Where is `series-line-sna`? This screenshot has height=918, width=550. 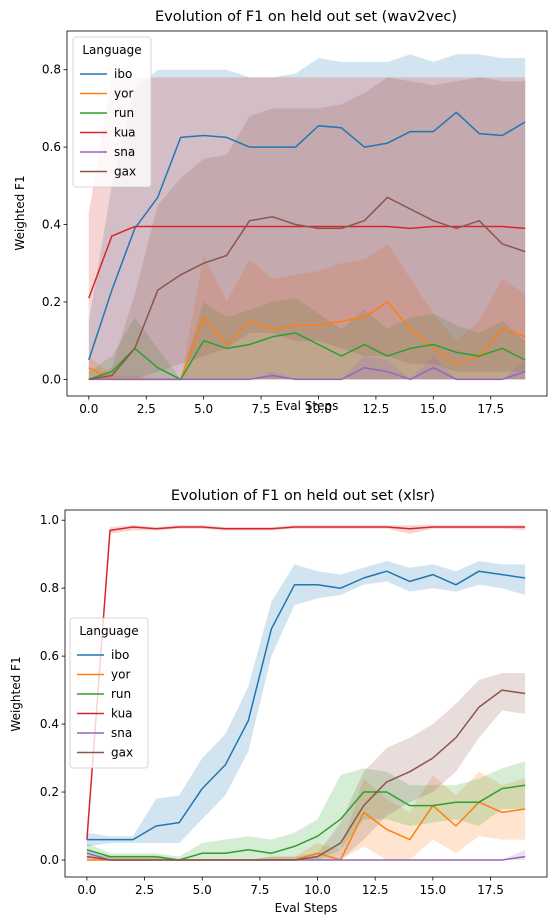
series-line-sna is located at coordinates (307, 373).